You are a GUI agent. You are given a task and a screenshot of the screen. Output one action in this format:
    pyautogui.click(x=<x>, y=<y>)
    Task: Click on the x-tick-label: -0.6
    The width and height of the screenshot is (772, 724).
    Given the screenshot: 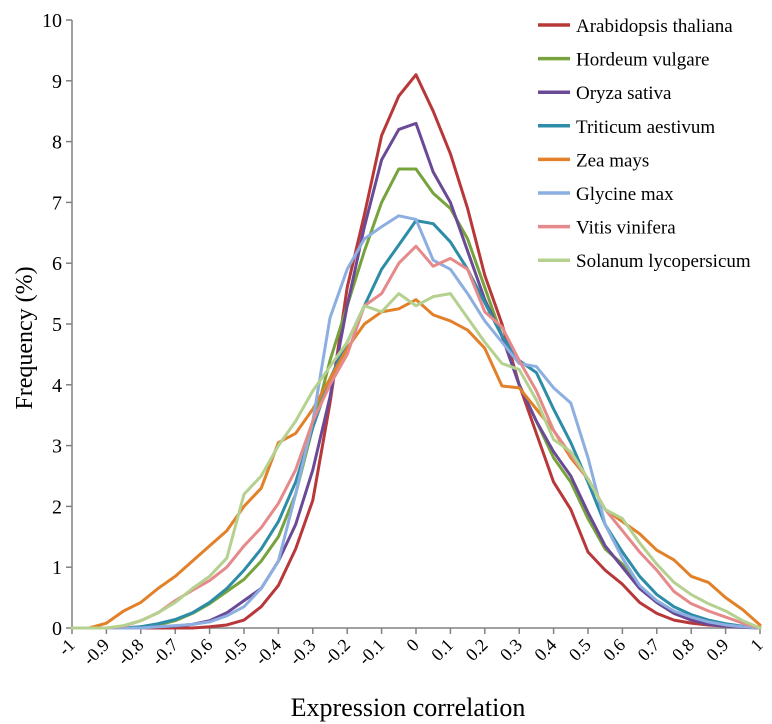 What is the action you would take?
    pyautogui.click(x=199, y=652)
    